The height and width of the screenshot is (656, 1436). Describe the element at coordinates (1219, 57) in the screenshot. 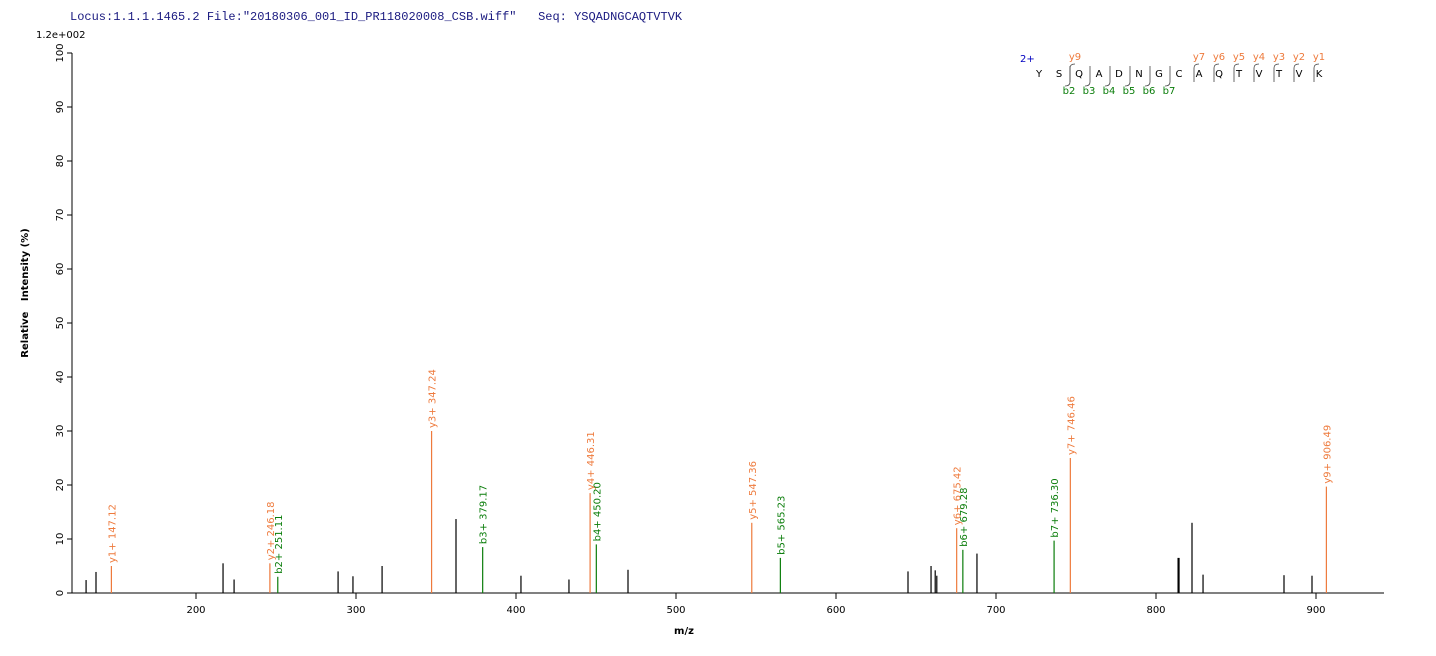

I see `y-ion-label: y6` at that location.